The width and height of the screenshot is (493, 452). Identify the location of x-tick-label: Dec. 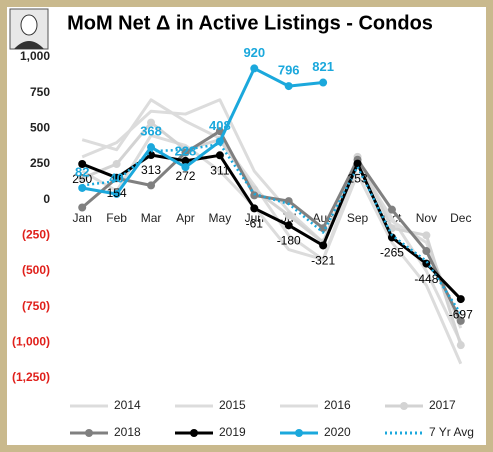
(460, 218).